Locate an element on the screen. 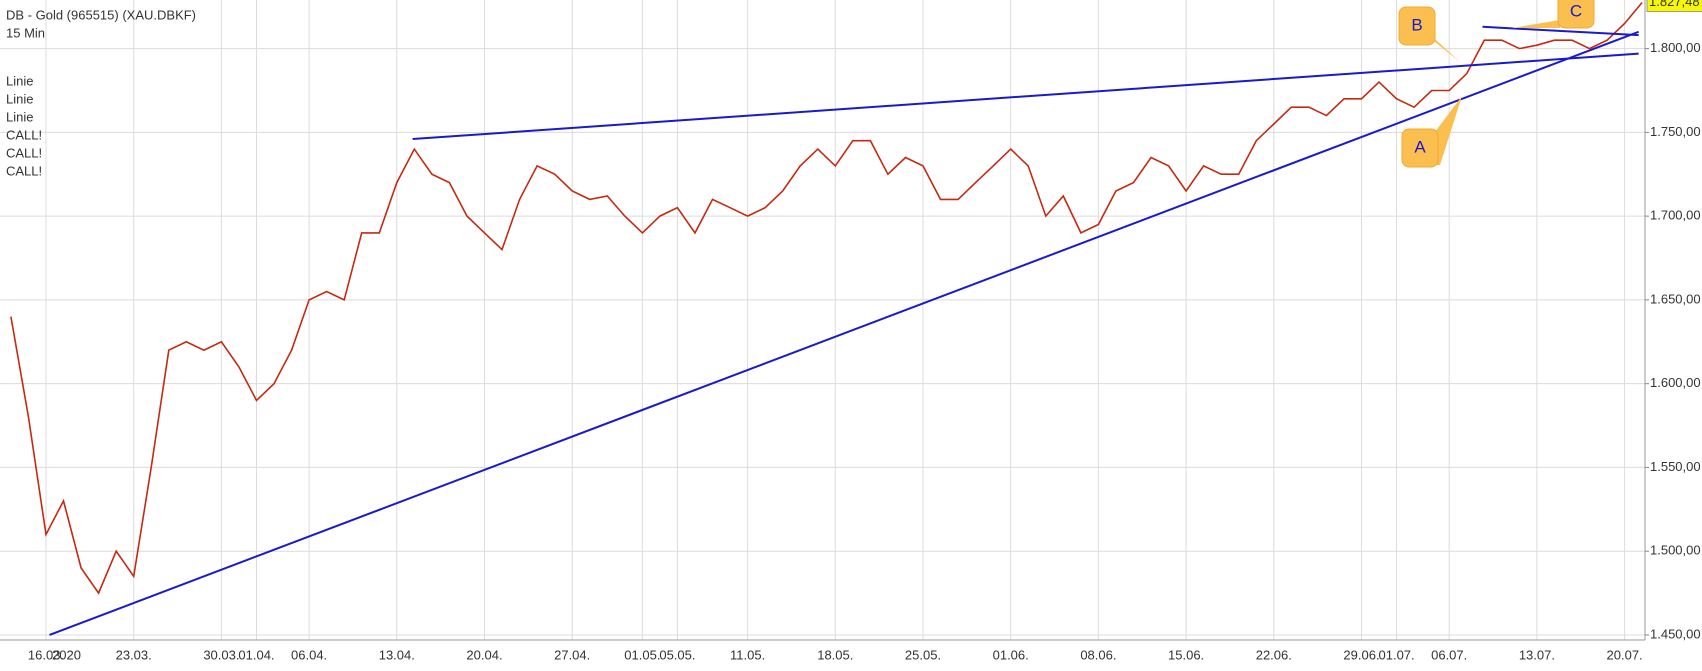 This screenshot has height=671, width=1702. callout-label: A is located at coordinates (1420, 146).